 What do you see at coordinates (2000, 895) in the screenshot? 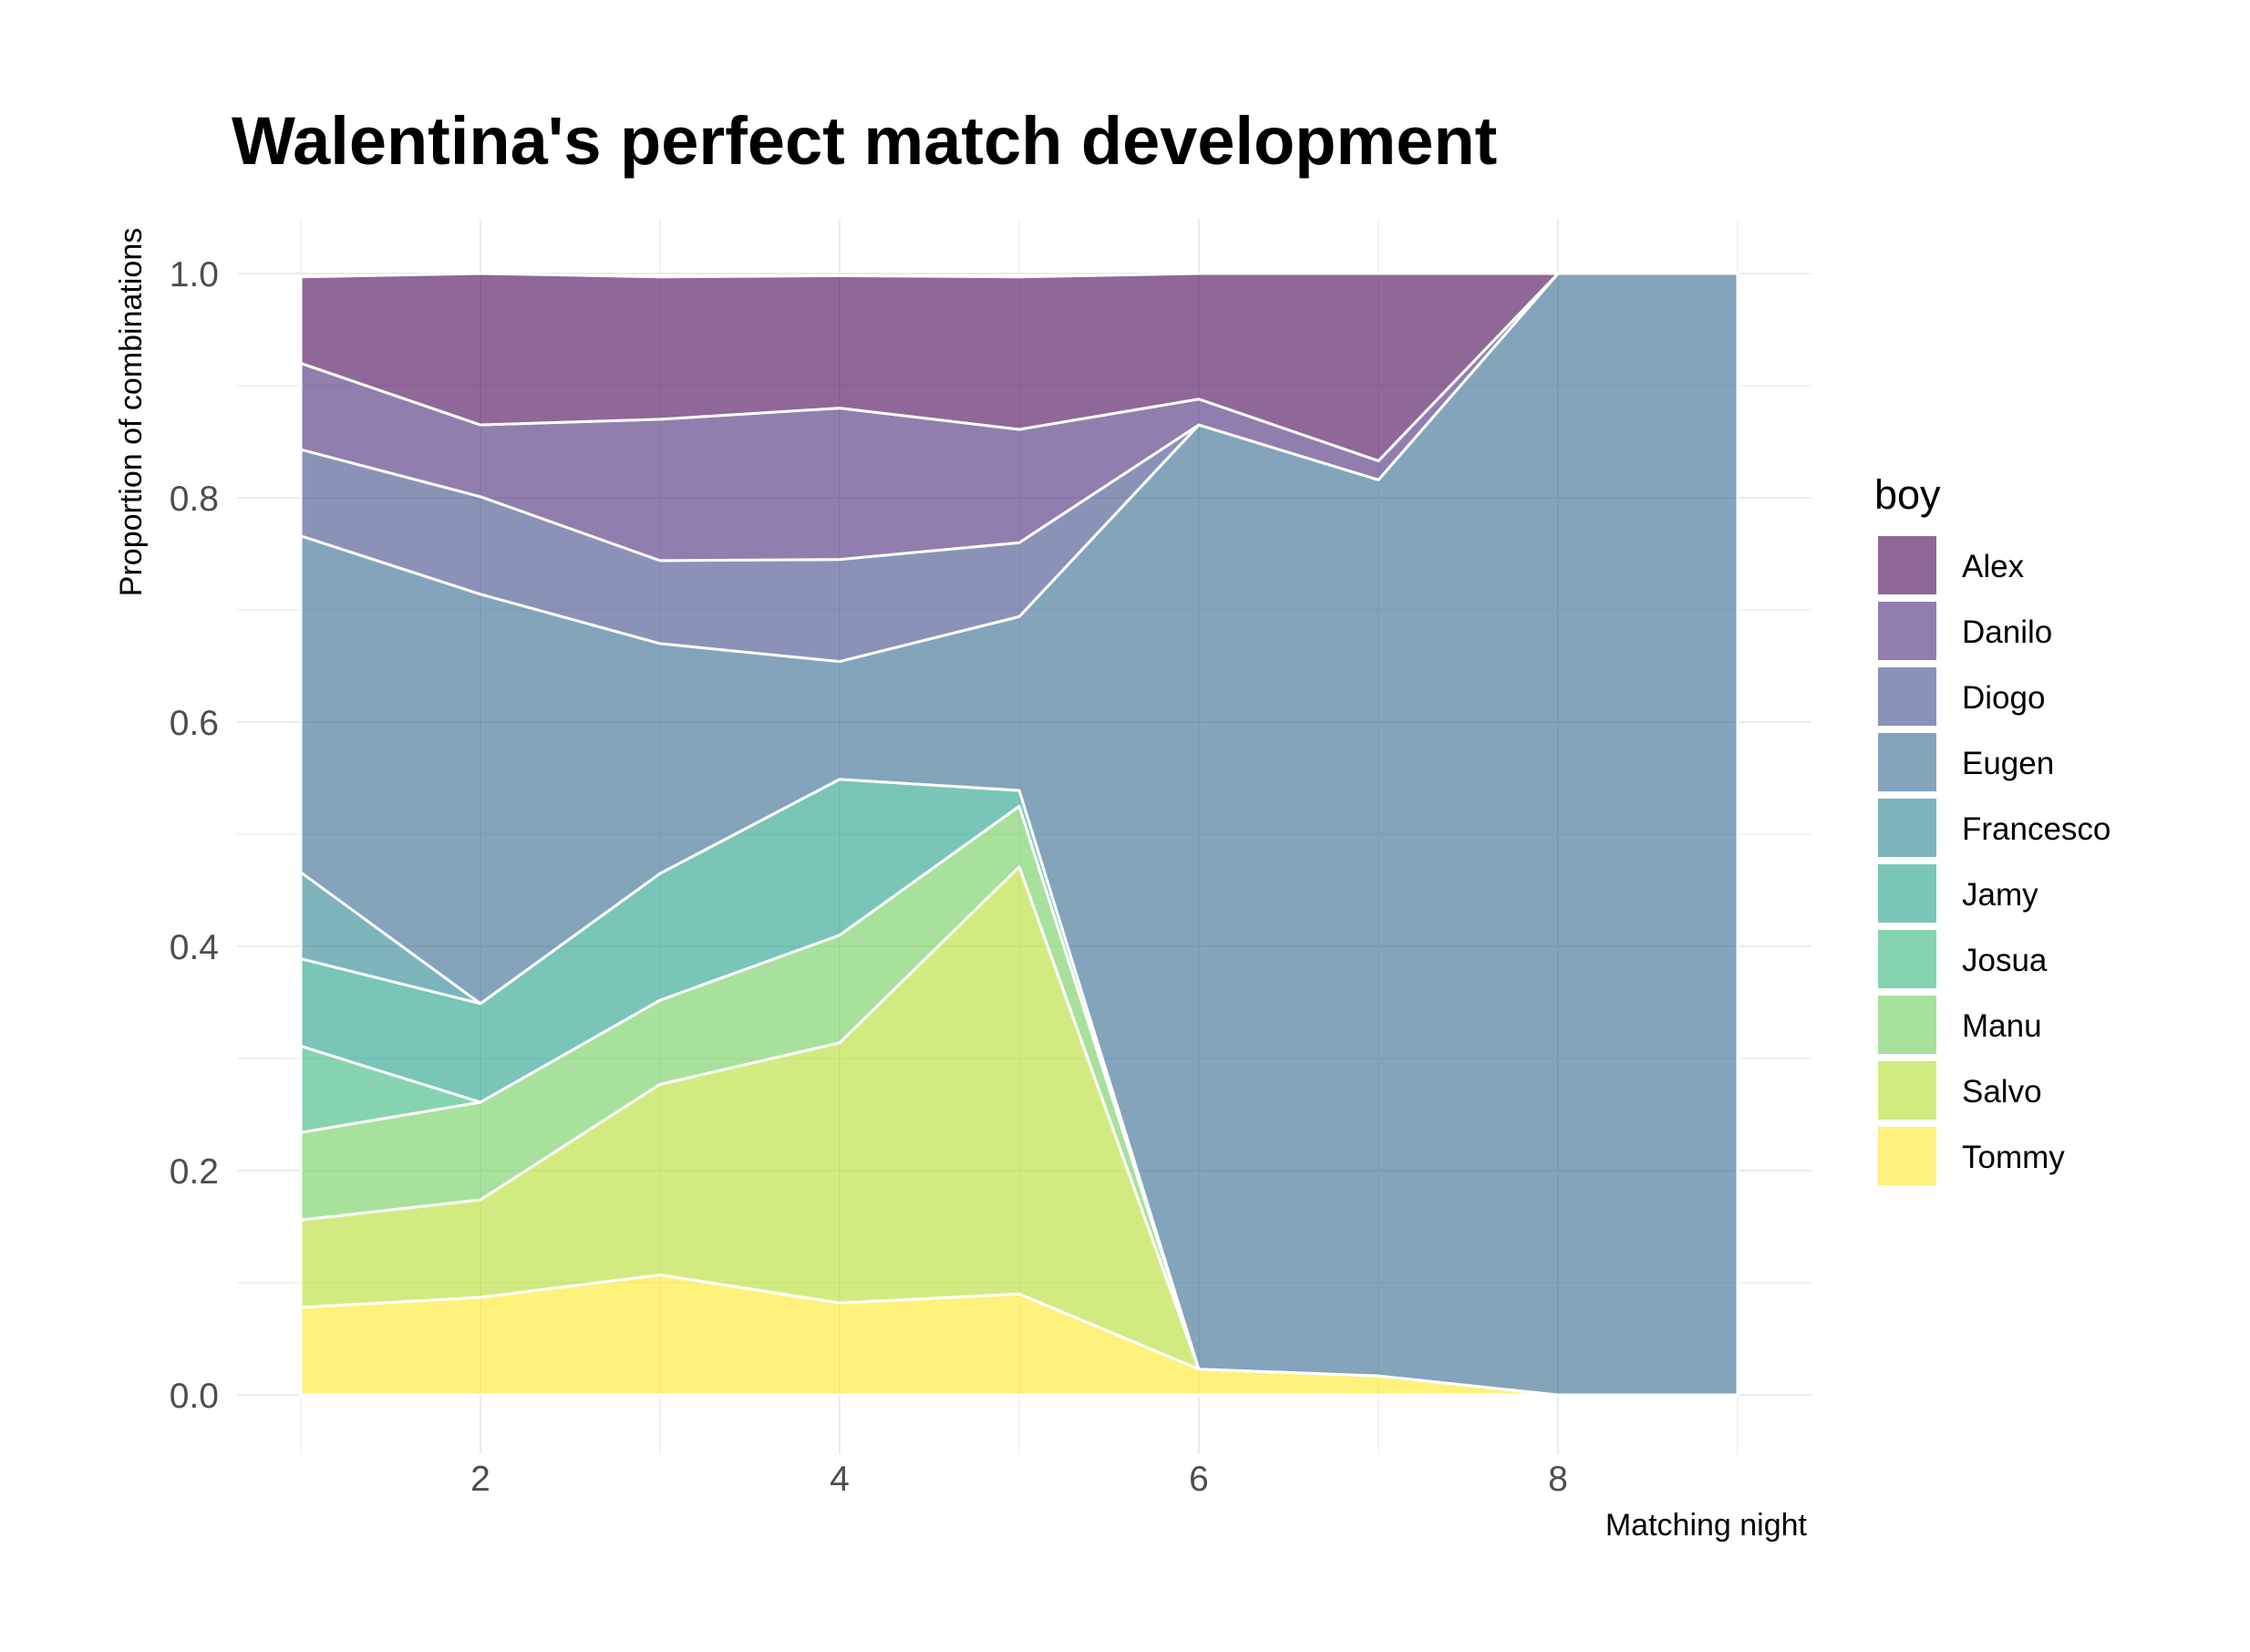
I see `legend-label-jamy: Jamy` at bounding box center [2000, 895].